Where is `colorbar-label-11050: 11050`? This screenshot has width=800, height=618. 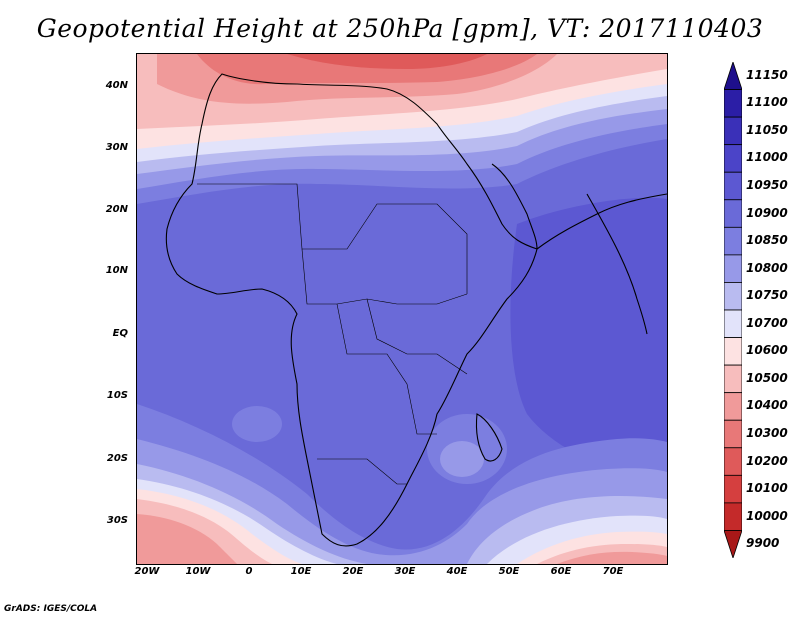
colorbar-label-11050: 11050 is located at coordinates (767, 129).